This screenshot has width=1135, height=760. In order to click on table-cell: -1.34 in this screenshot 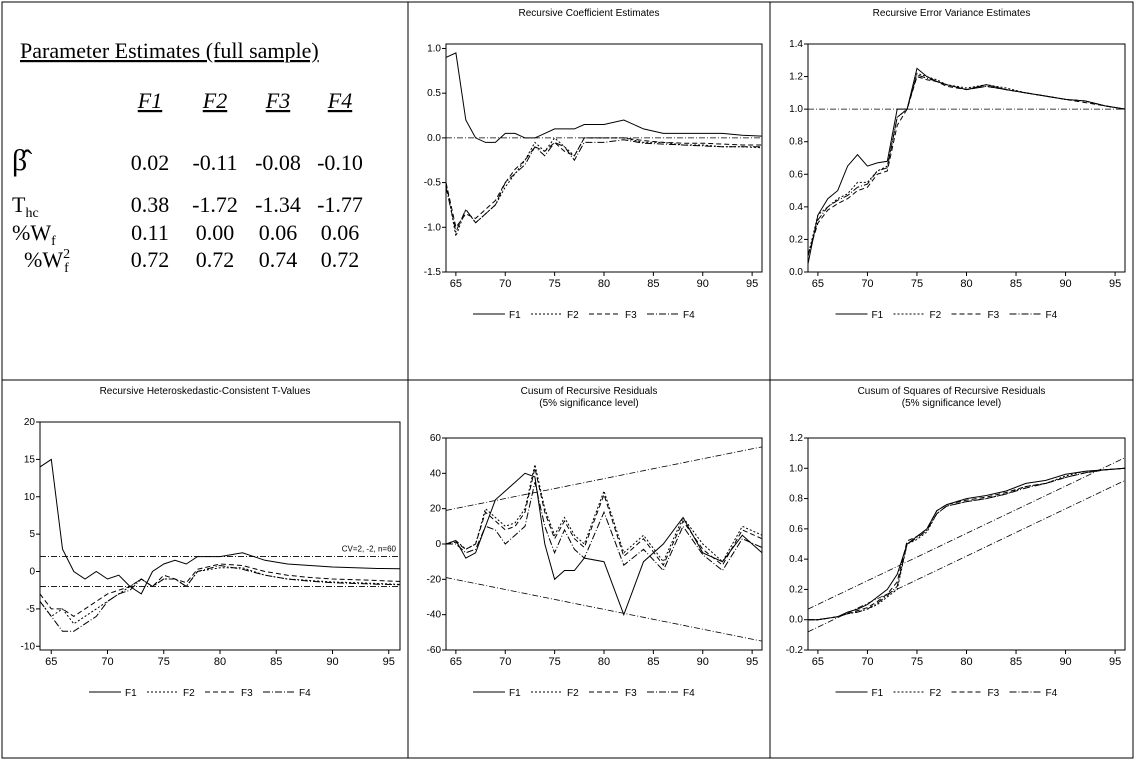, I will do `click(278, 204)`.